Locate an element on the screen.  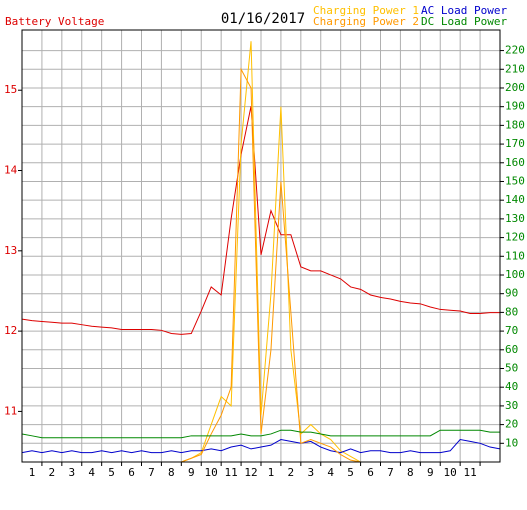
y2-tick-label: 220 is located at coordinates (515, 50).